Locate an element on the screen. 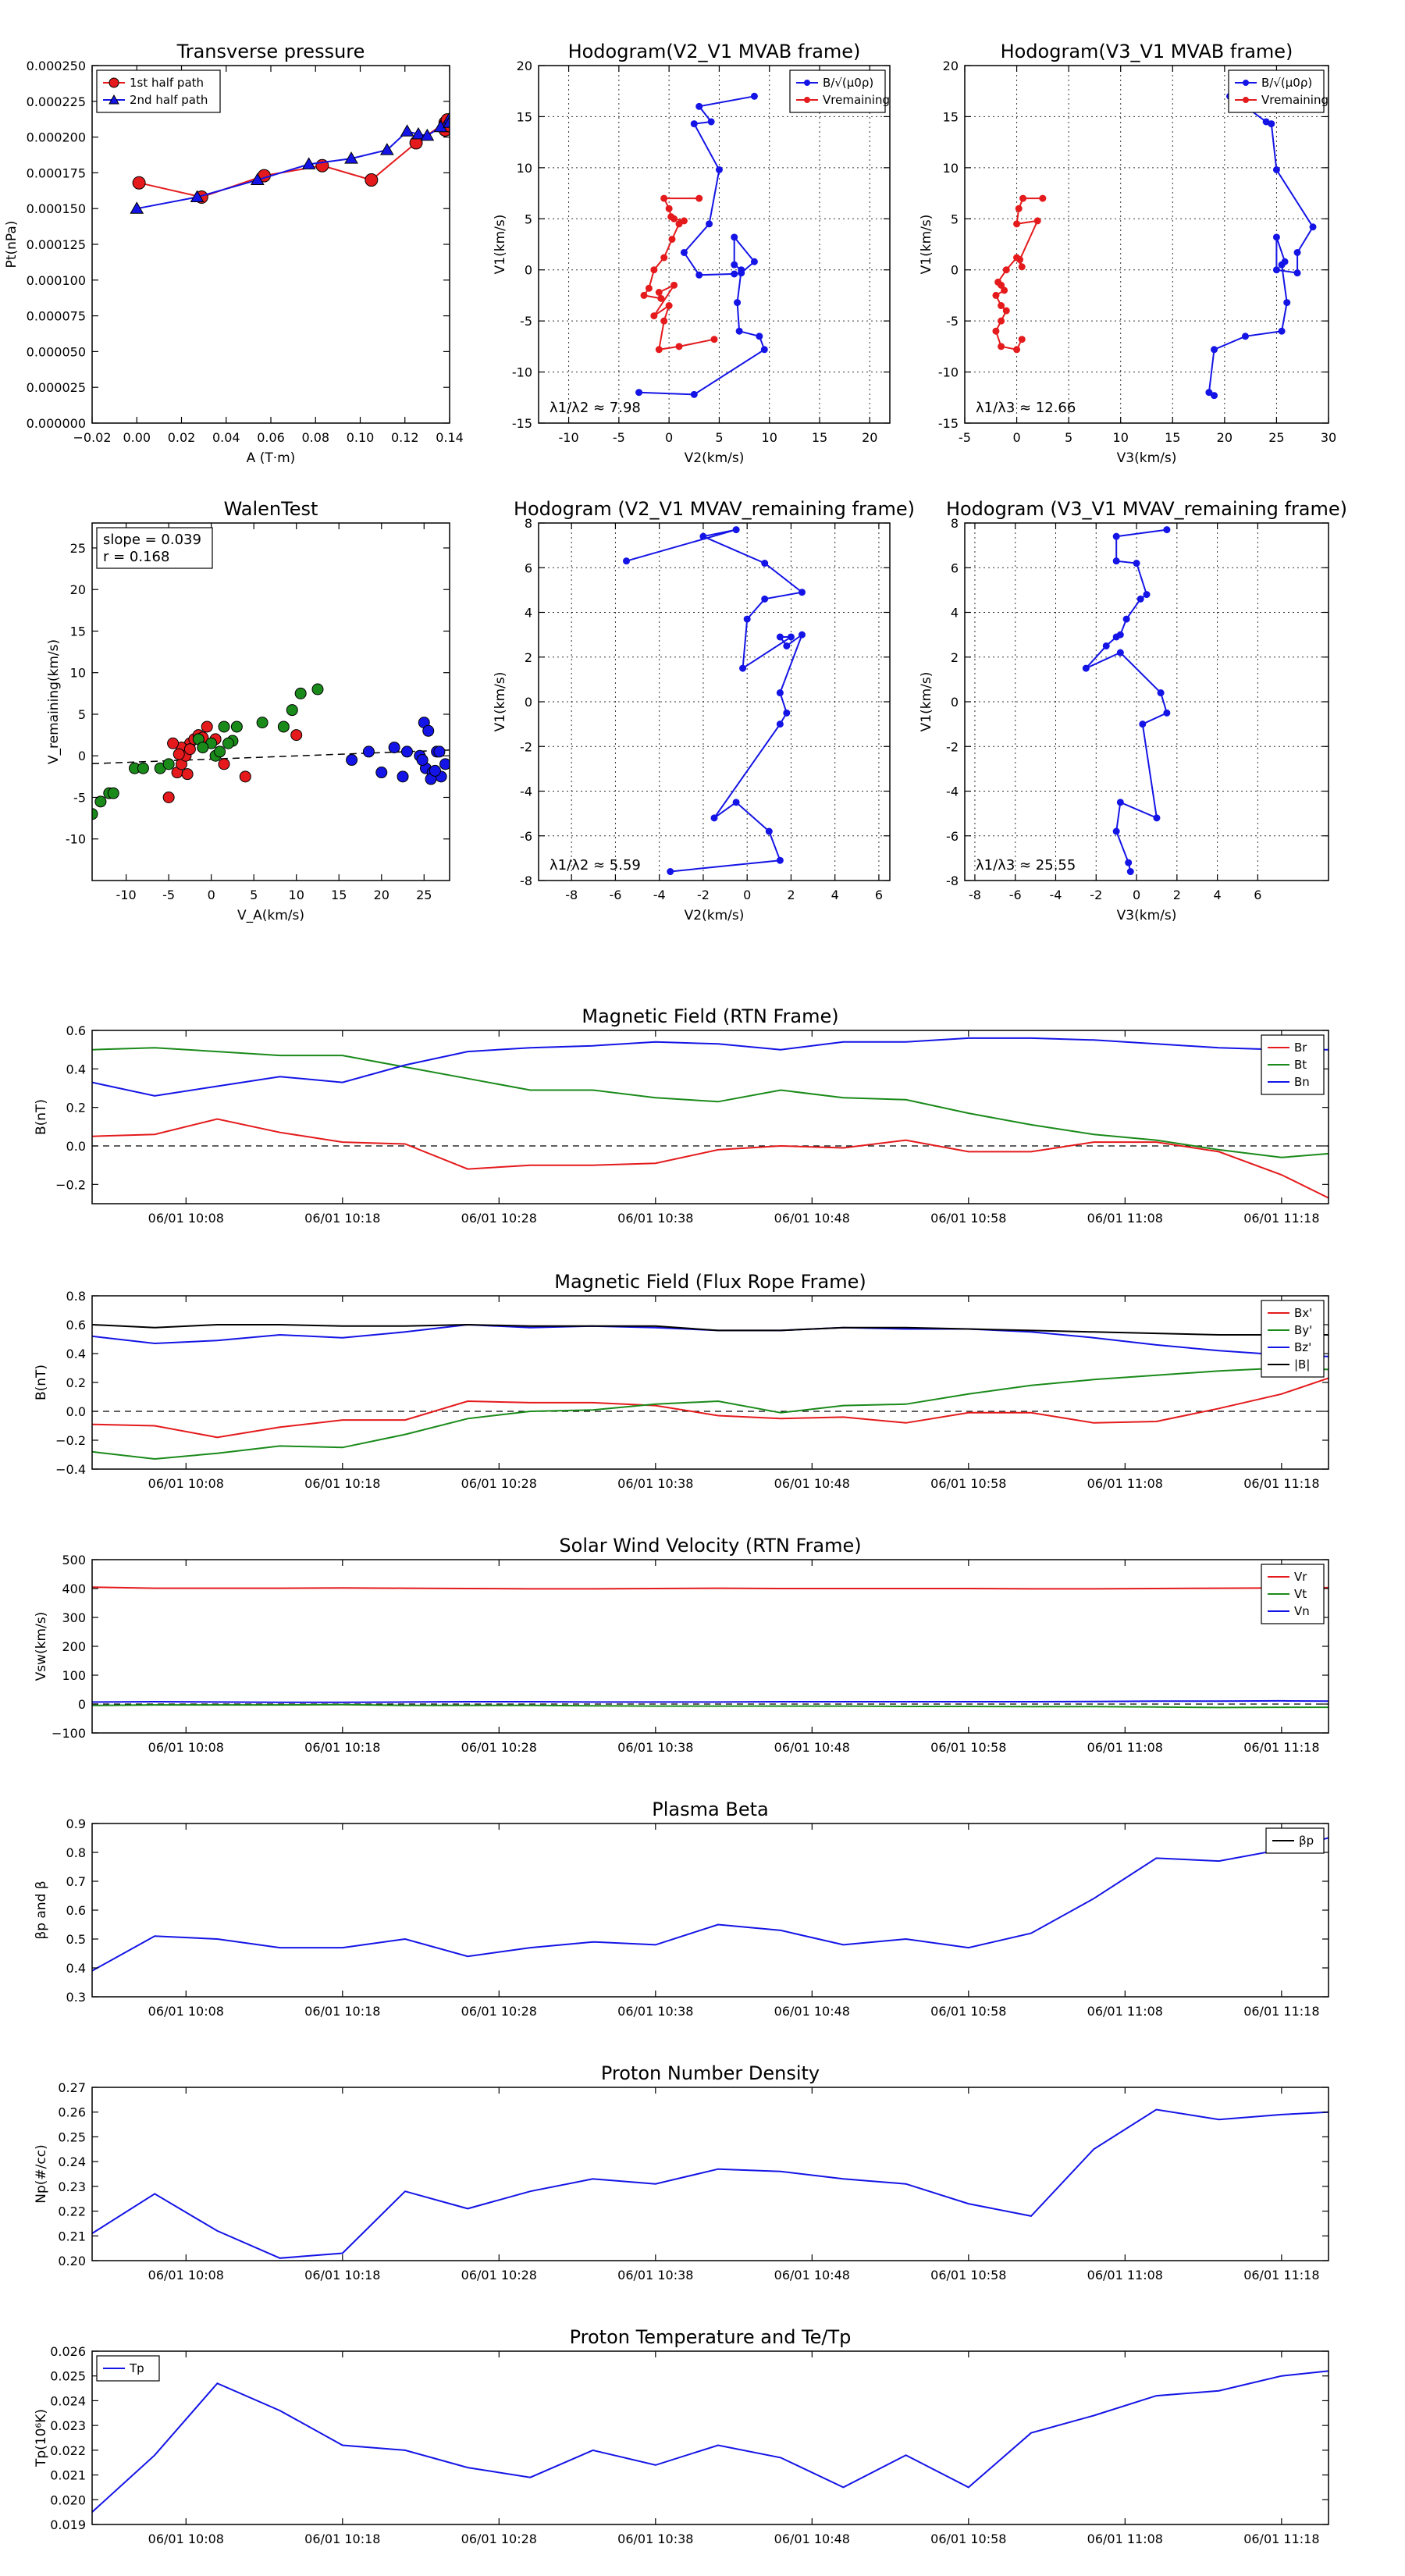 The image size is (1405, 2576). series-line-Vn is located at coordinates (711, 1701).